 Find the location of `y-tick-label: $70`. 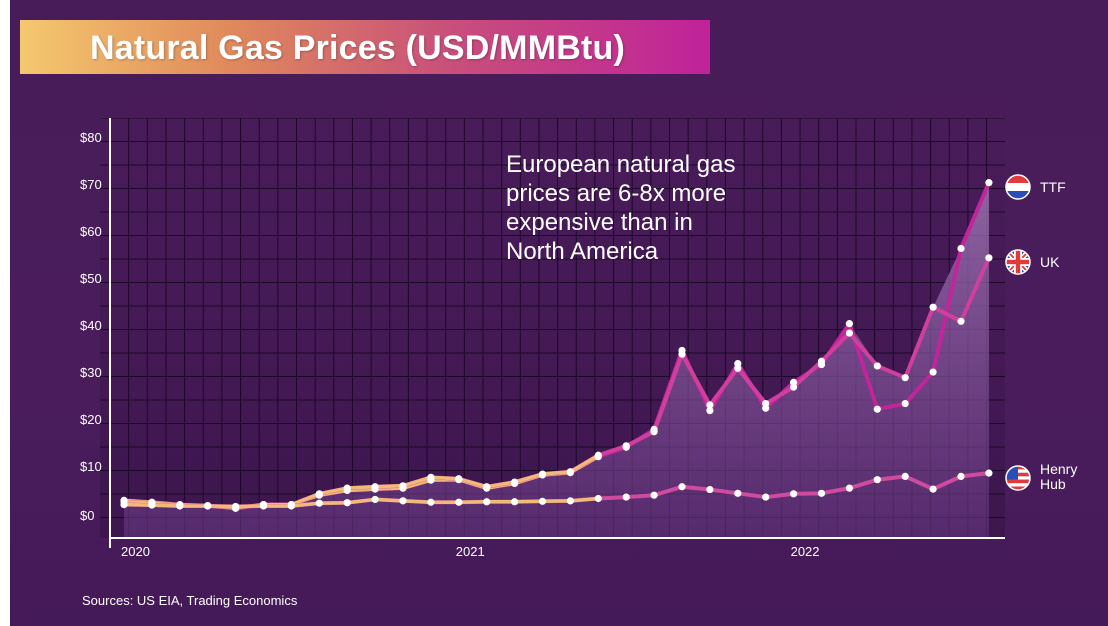

y-tick-label: $70 is located at coordinates (91, 184).